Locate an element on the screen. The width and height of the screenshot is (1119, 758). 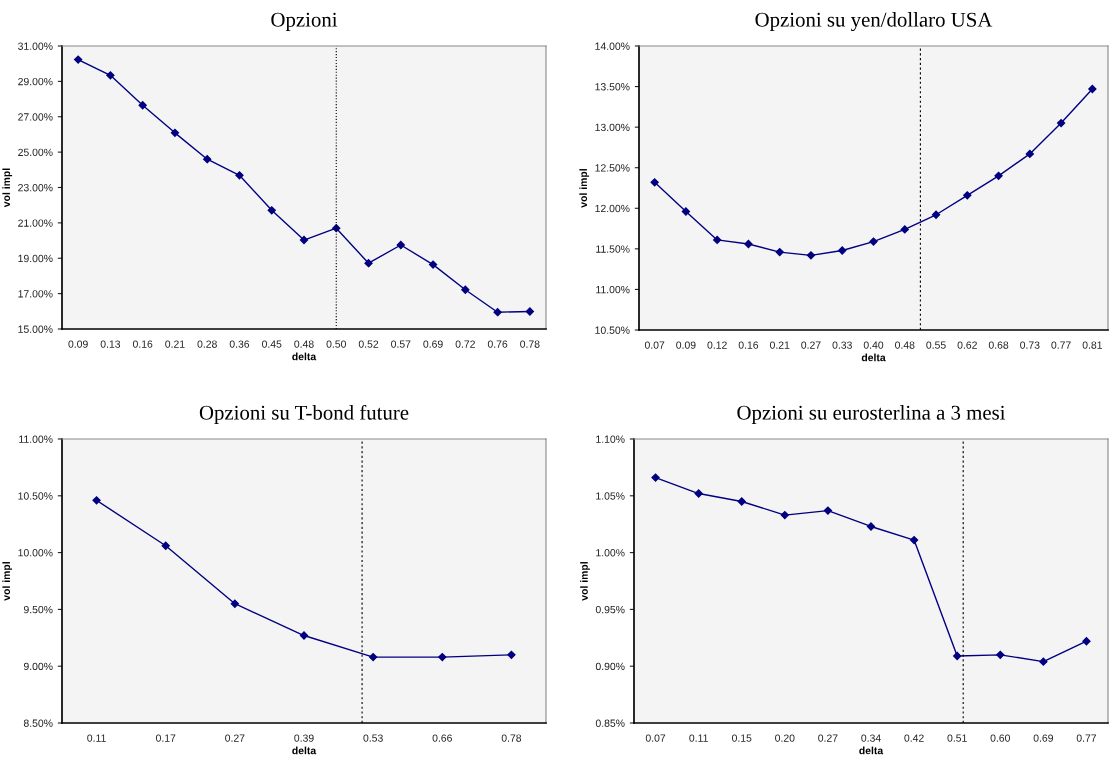
y-tick-label: 14.00% is located at coordinates (612, 46).